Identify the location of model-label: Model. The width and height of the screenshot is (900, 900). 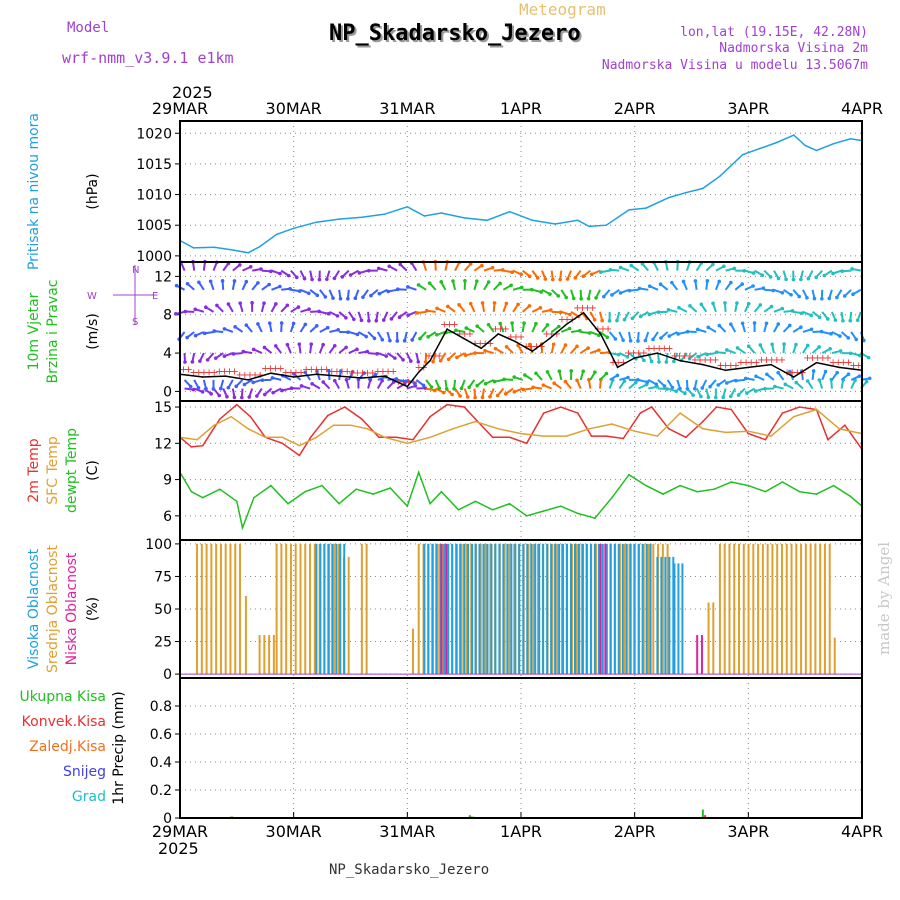
(88, 28).